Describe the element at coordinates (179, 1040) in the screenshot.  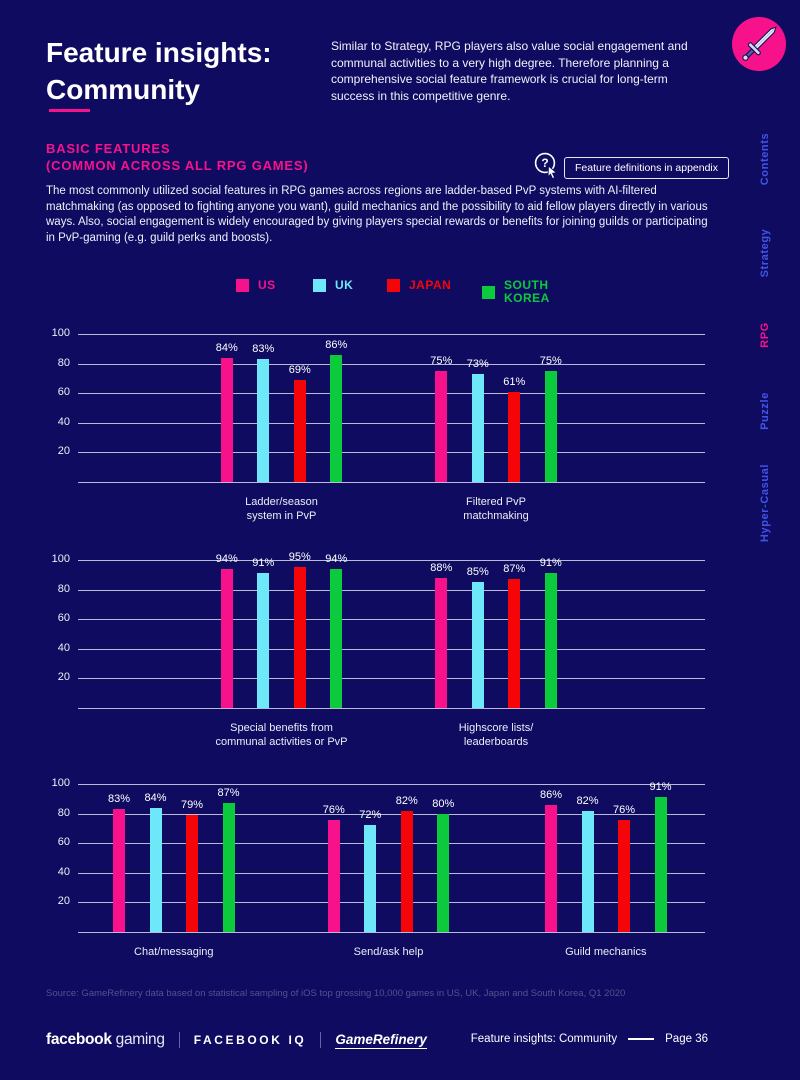
I see `footer-divider` at that location.